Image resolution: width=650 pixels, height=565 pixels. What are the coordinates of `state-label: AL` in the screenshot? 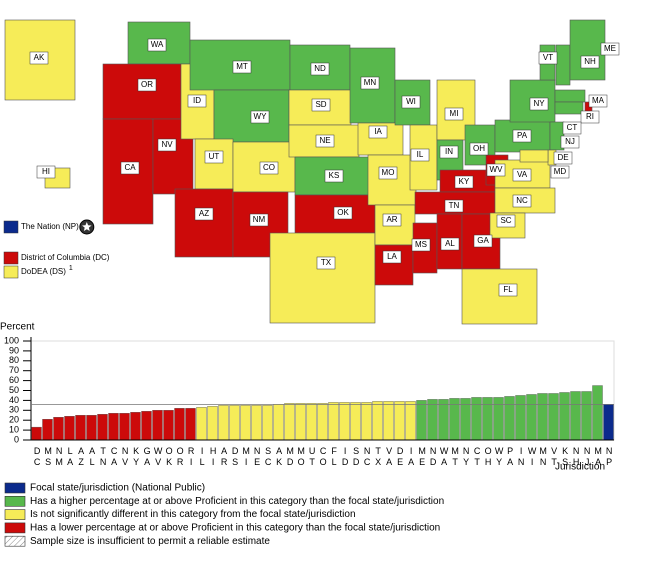 It's located at (450, 243).